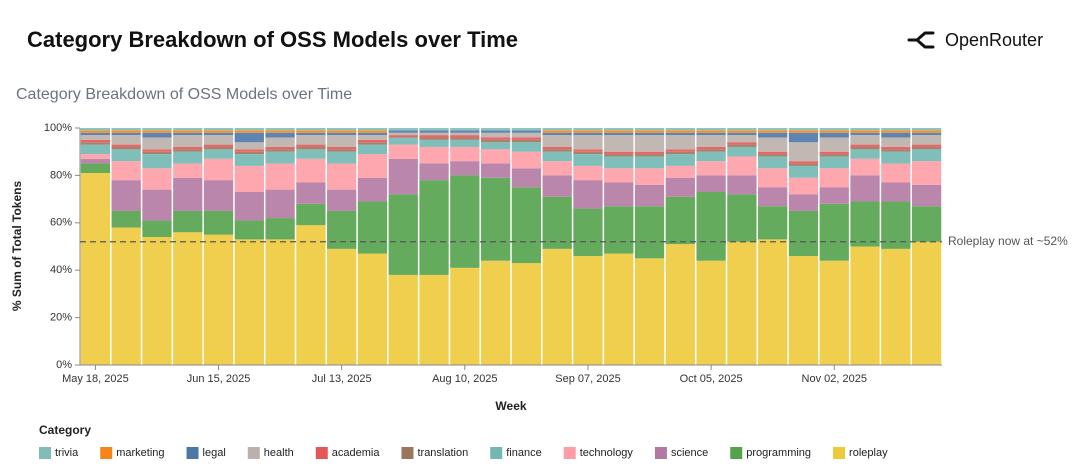 The image size is (1080, 473). What do you see at coordinates (219, 379) in the screenshot?
I see `x-tick-label: Jun 15, 2025` at bounding box center [219, 379].